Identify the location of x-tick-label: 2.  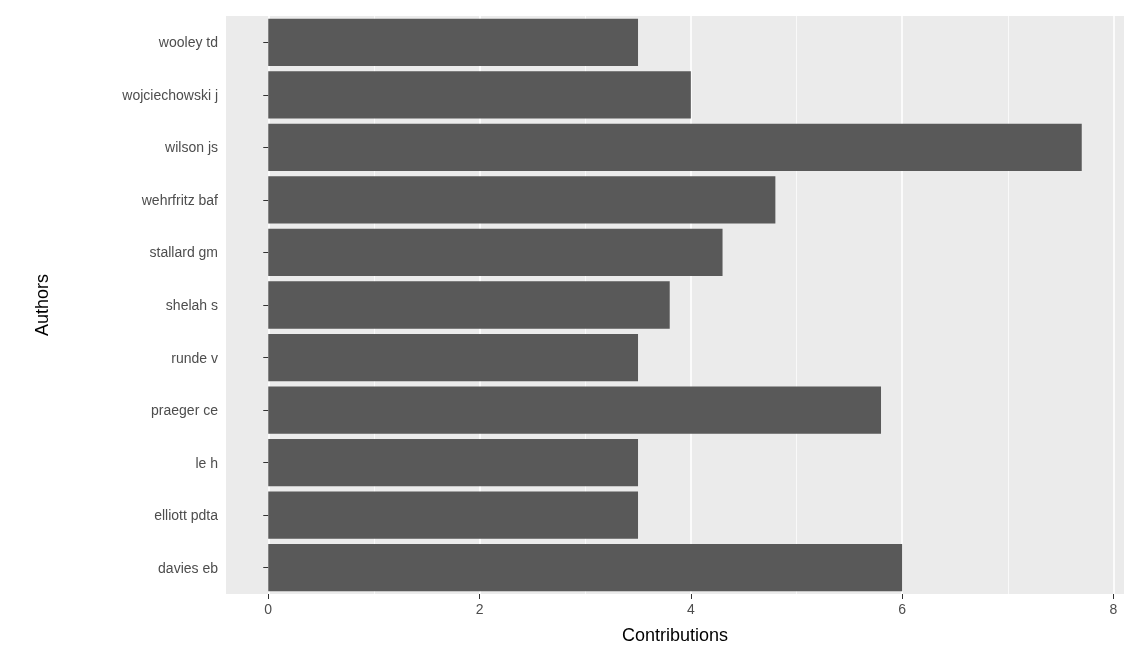
(479, 609).